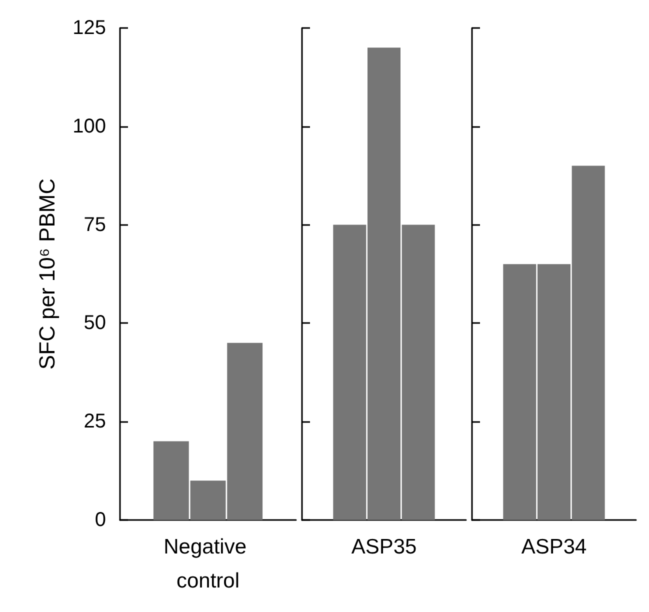  I want to click on y-tick-label: 100, so click(89, 126).